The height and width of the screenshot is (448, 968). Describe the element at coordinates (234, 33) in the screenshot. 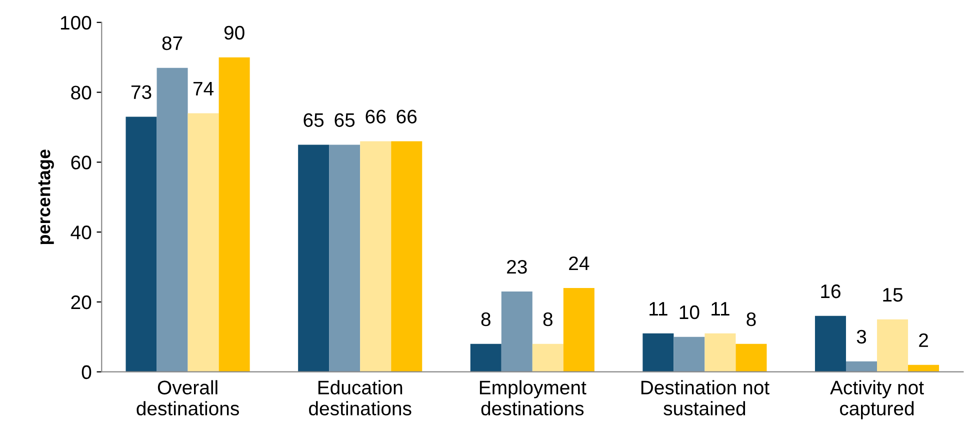

I see `data-label: 90` at that location.